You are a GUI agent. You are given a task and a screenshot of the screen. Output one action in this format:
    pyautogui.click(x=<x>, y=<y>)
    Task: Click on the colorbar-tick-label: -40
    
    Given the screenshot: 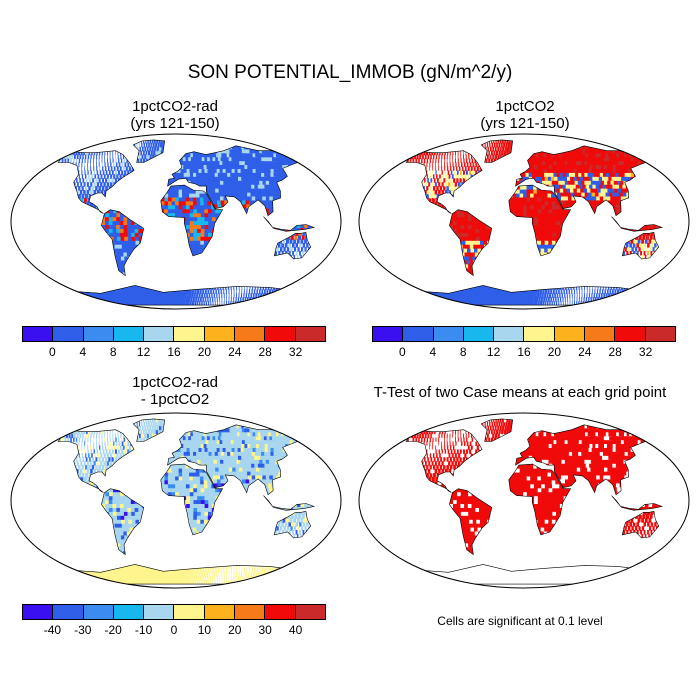 What is the action you would take?
    pyautogui.click(x=52, y=630)
    